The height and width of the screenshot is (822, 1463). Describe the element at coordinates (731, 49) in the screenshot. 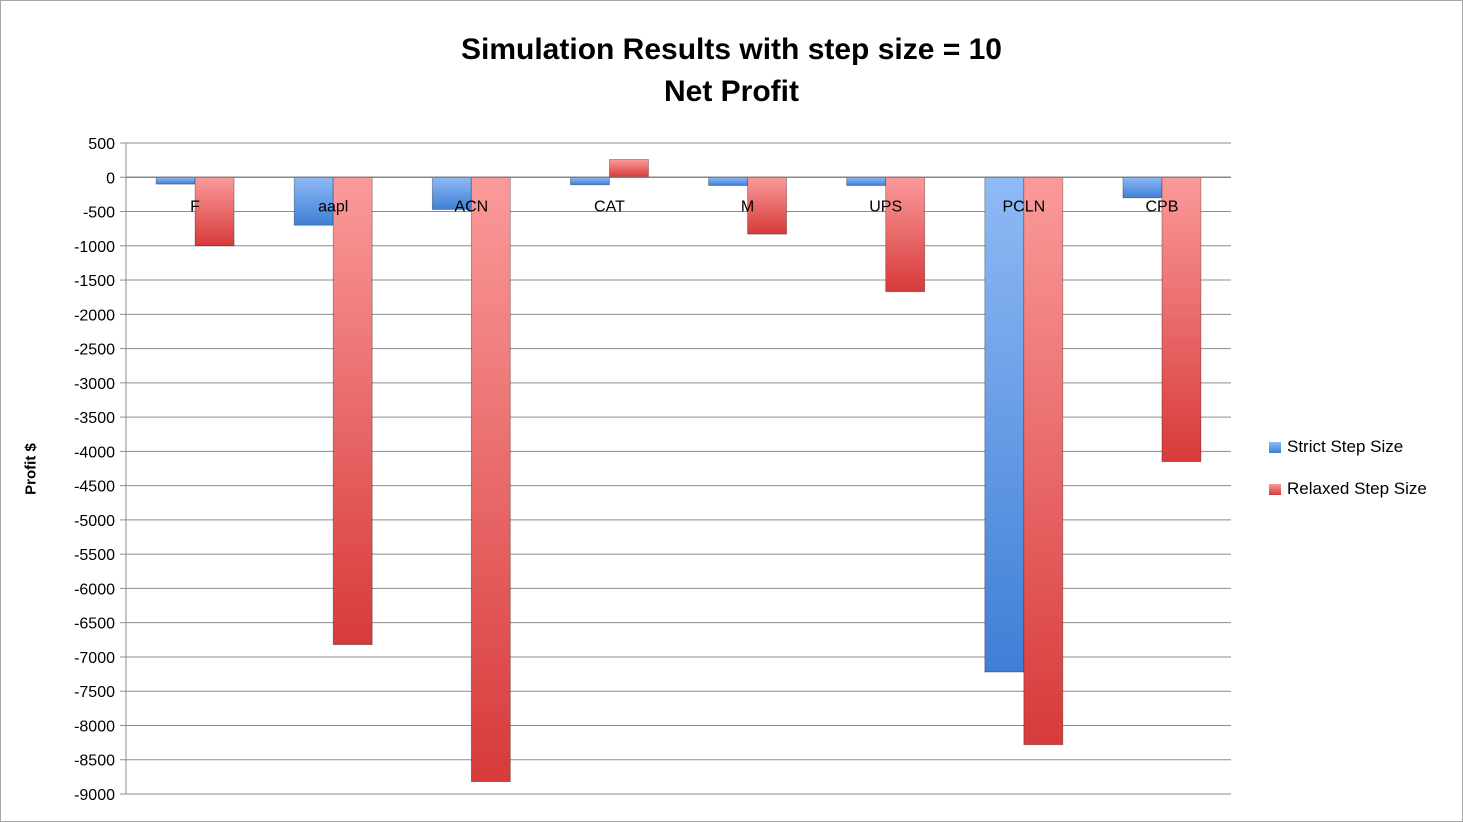

I see `chart-title: Simulation Results with step size = 10` at that location.